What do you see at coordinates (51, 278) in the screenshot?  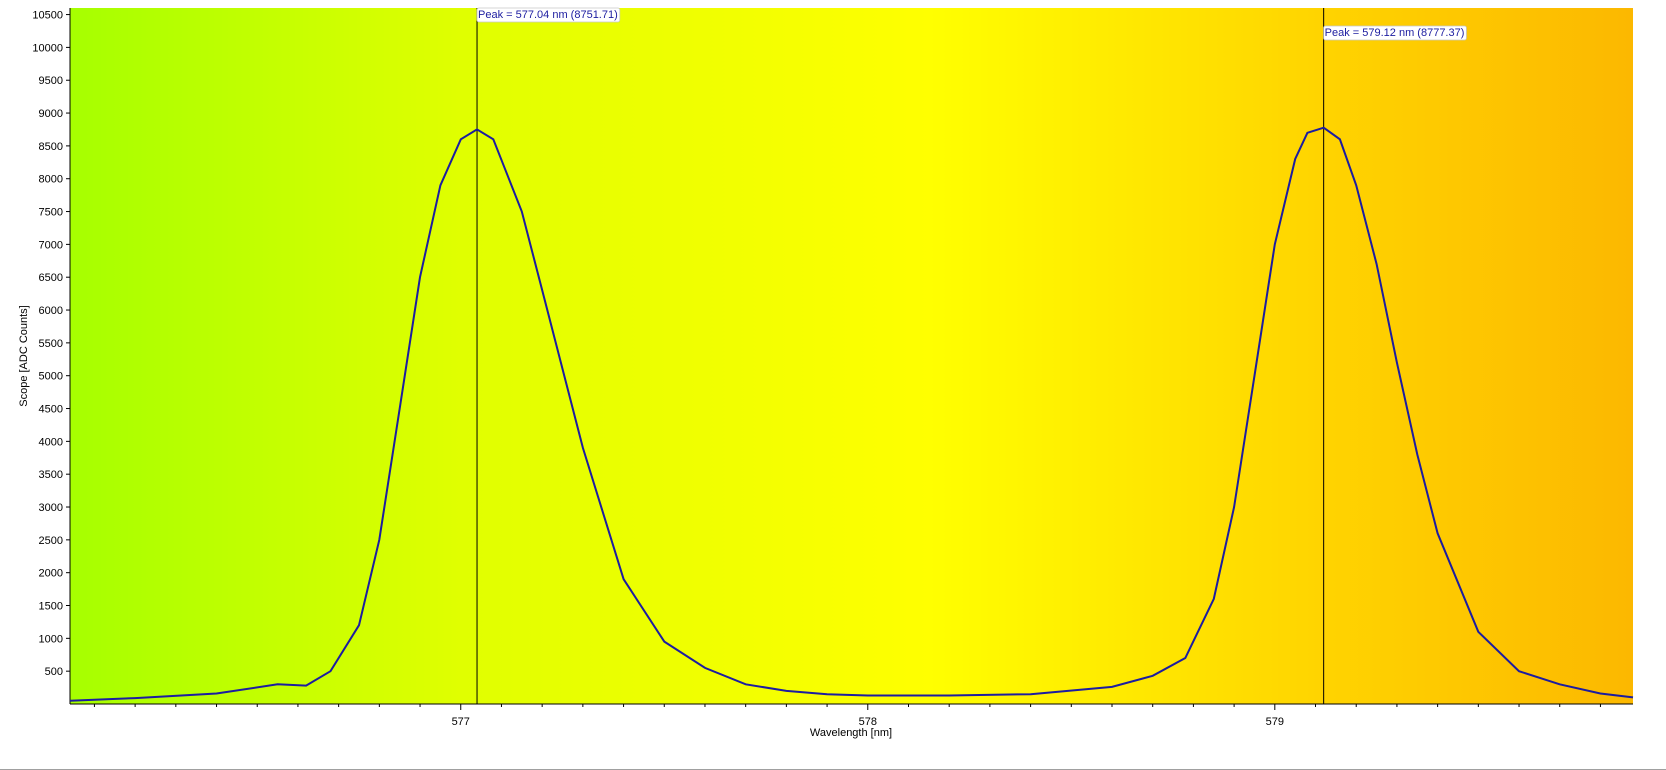 I see `y-tick-label: 6500` at bounding box center [51, 278].